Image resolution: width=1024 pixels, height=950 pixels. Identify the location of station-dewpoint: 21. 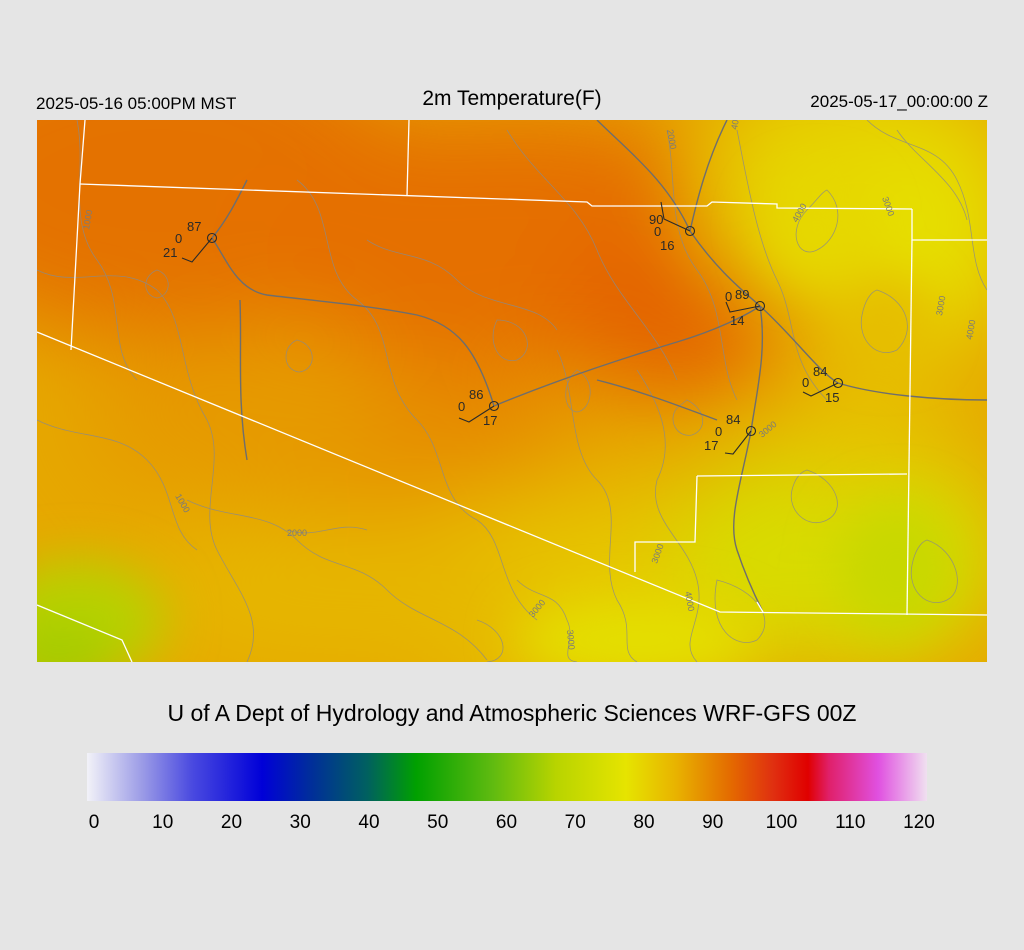
(170, 252).